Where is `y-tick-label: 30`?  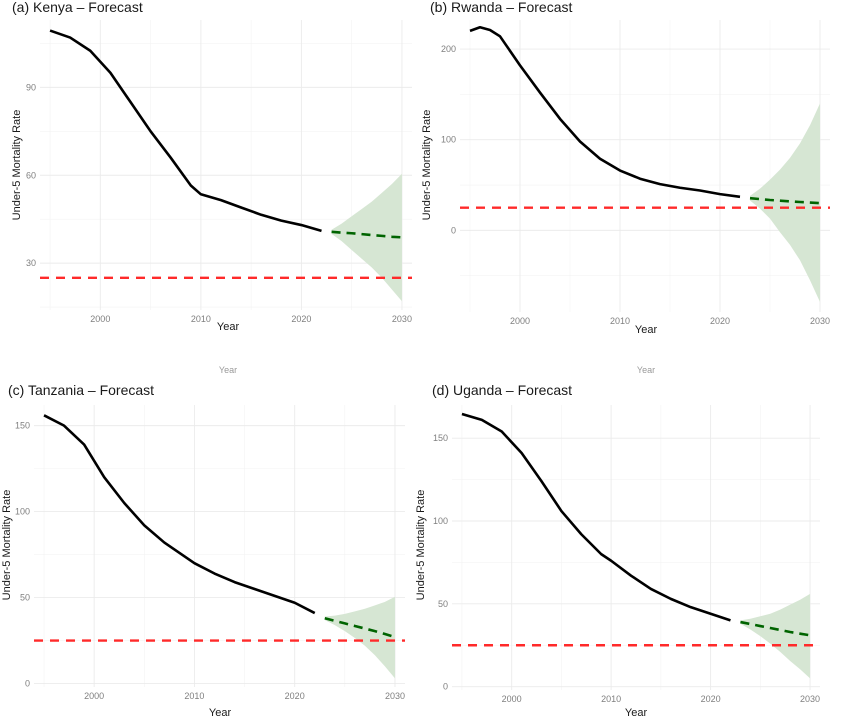
y-tick-label: 30 is located at coordinates (31, 263).